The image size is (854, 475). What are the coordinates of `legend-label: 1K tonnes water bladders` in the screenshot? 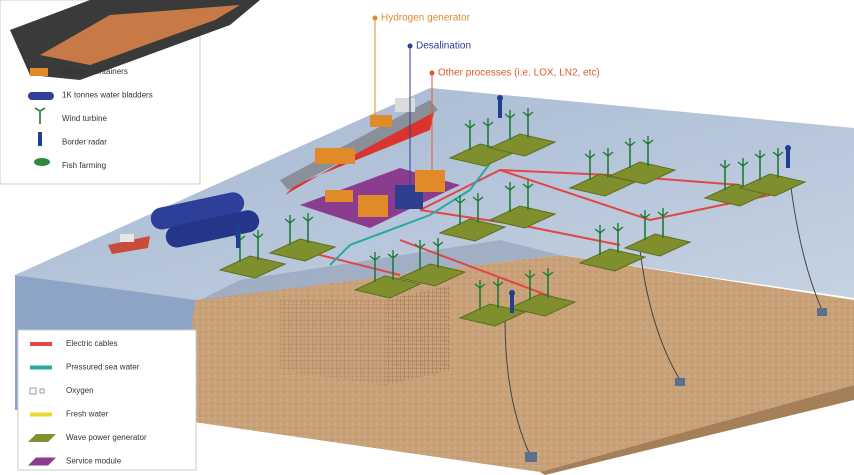 It's located at (107, 95).